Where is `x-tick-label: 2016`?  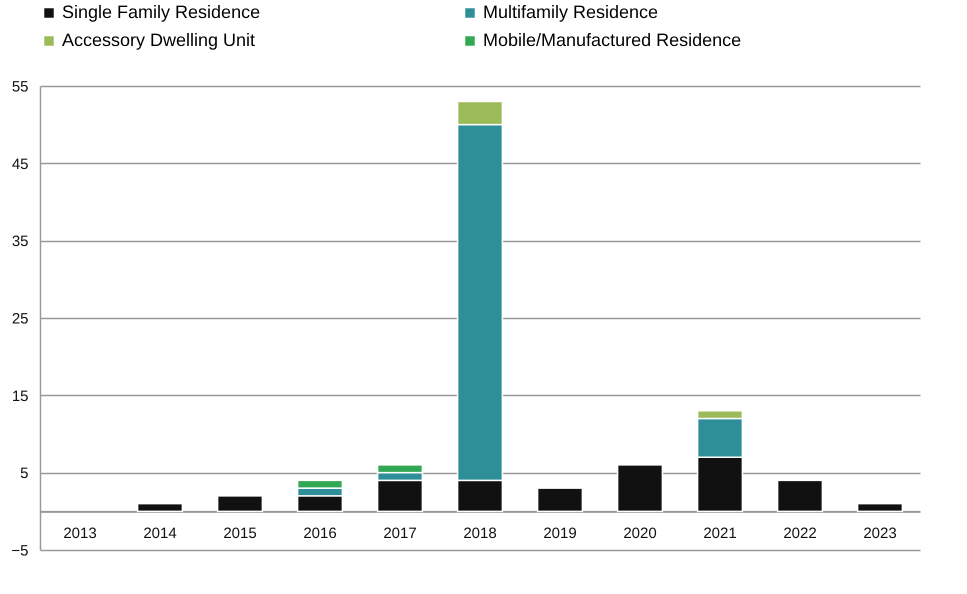 x-tick-label: 2016 is located at coordinates (320, 533).